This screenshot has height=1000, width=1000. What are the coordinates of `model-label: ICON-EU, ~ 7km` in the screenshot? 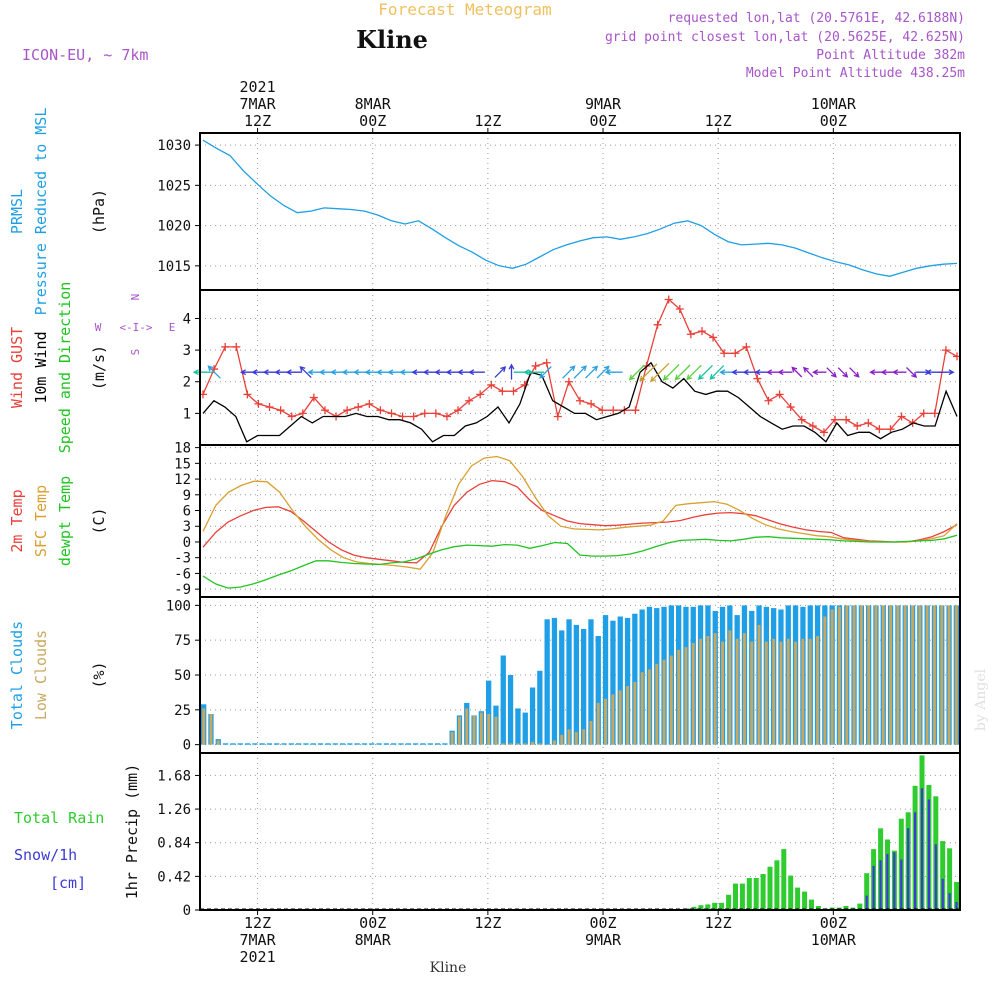 It's located at (85, 55).